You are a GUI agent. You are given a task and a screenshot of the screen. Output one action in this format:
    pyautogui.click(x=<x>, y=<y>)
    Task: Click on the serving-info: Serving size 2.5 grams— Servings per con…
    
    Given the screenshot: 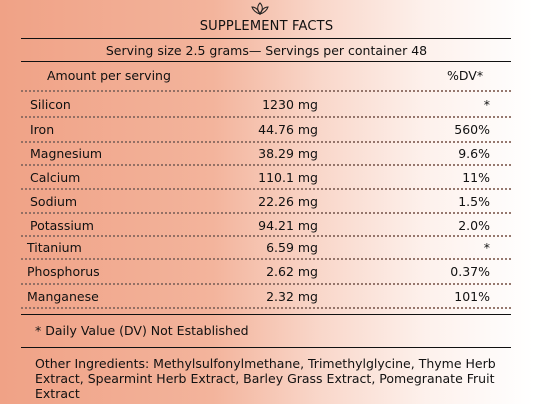 What is the action you would take?
    pyautogui.click(x=266, y=50)
    